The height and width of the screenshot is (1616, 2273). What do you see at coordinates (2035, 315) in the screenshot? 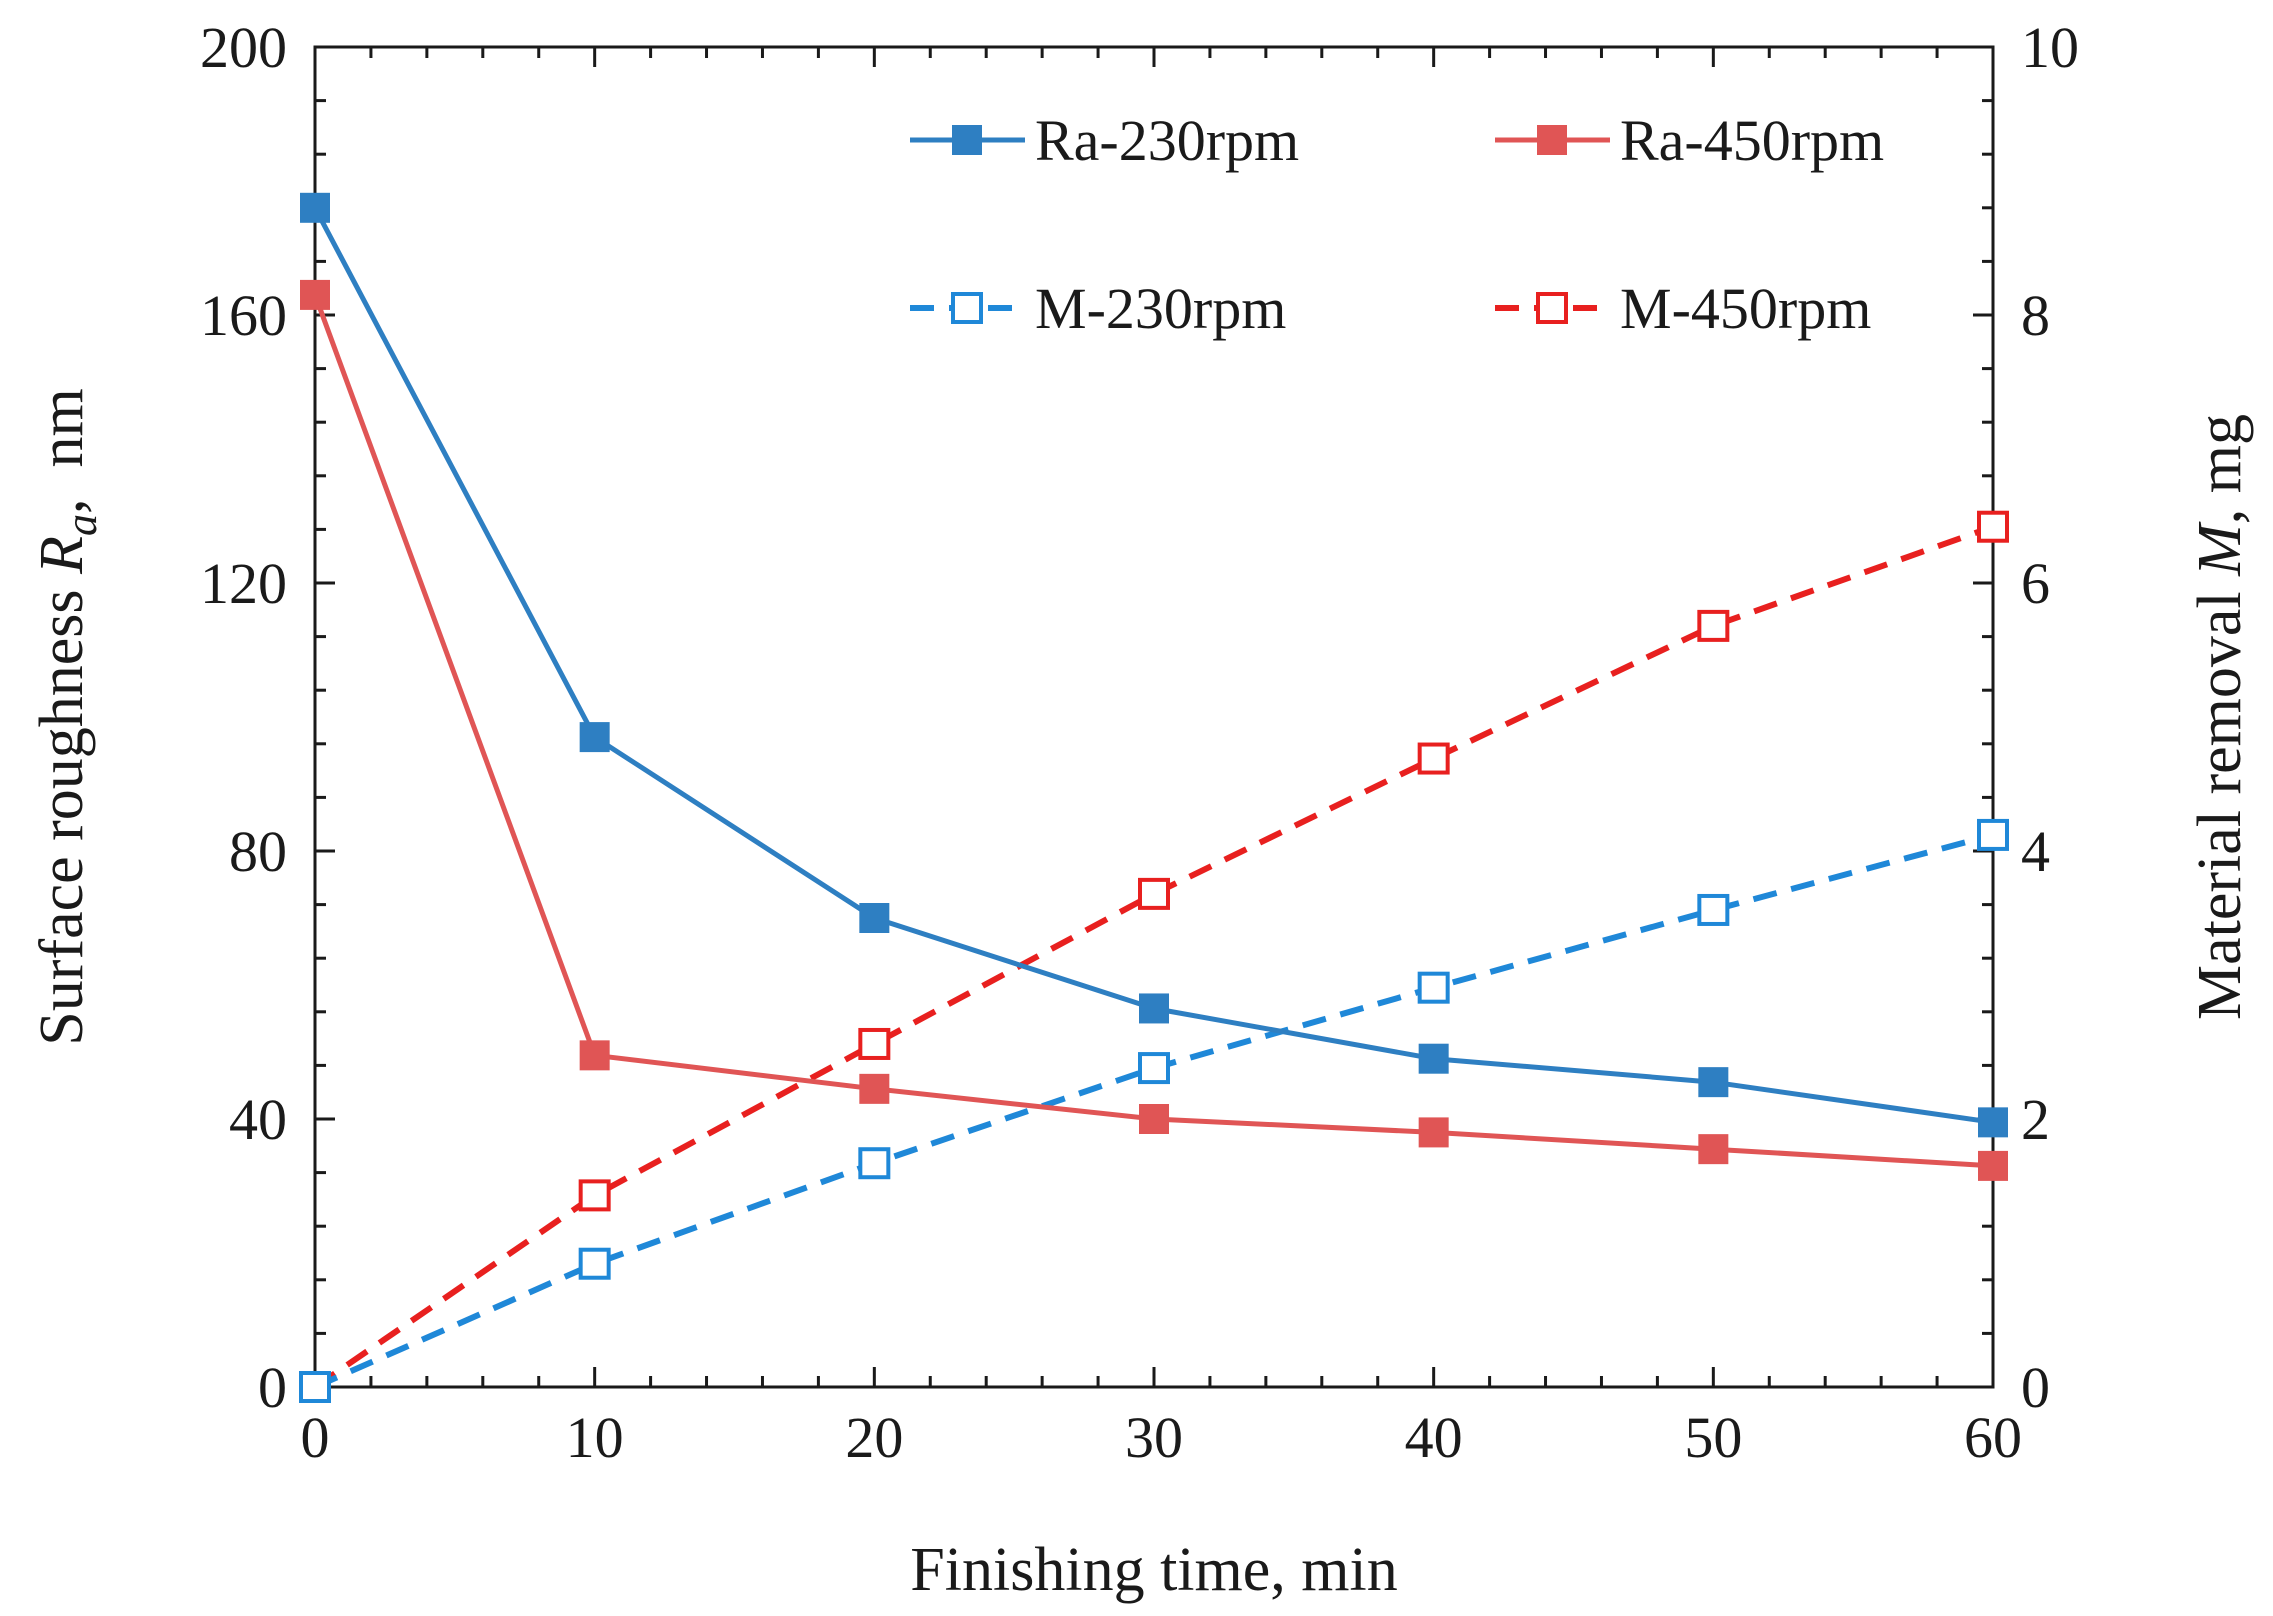
I see `y-right-tick-label: 8` at bounding box center [2035, 315].